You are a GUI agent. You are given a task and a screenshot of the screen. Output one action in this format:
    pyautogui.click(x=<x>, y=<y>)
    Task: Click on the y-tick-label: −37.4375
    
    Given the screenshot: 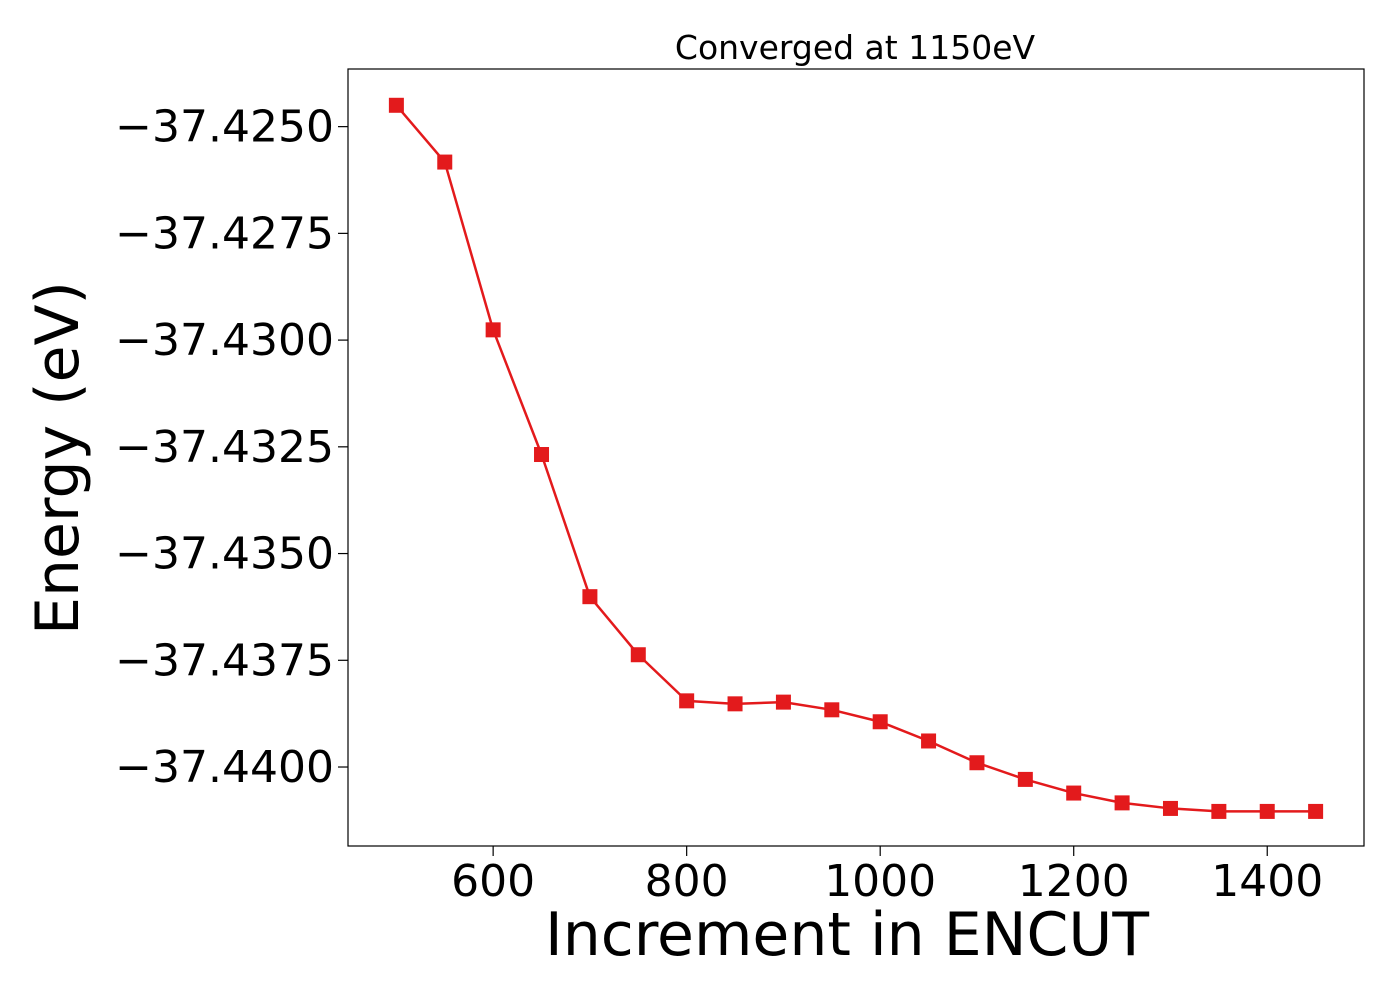 What is the action you would take?
    pyautogui.click(x=224, y=660)
    